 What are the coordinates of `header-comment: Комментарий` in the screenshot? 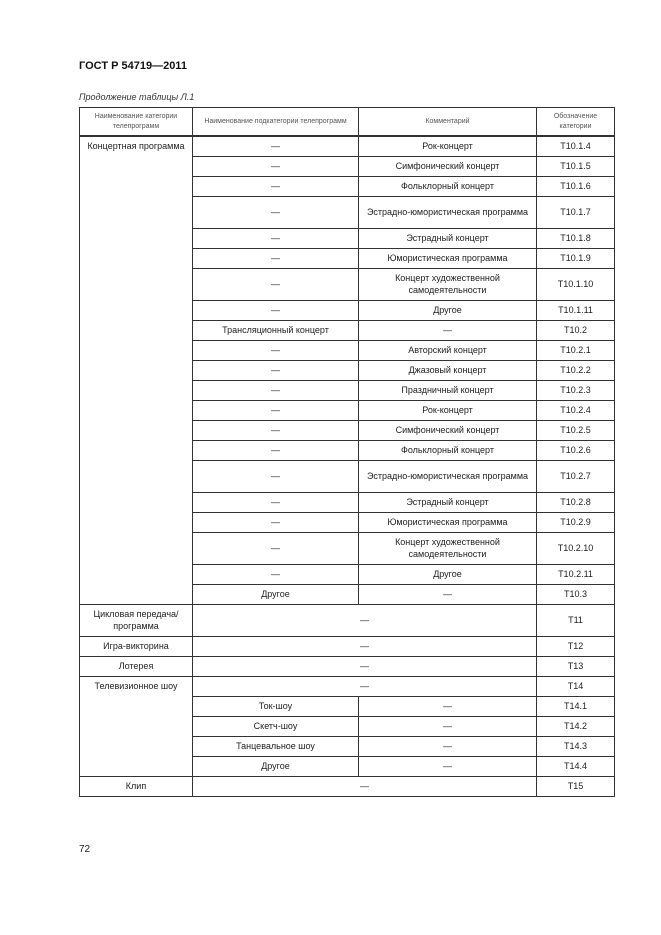 It's located at (447, 122).